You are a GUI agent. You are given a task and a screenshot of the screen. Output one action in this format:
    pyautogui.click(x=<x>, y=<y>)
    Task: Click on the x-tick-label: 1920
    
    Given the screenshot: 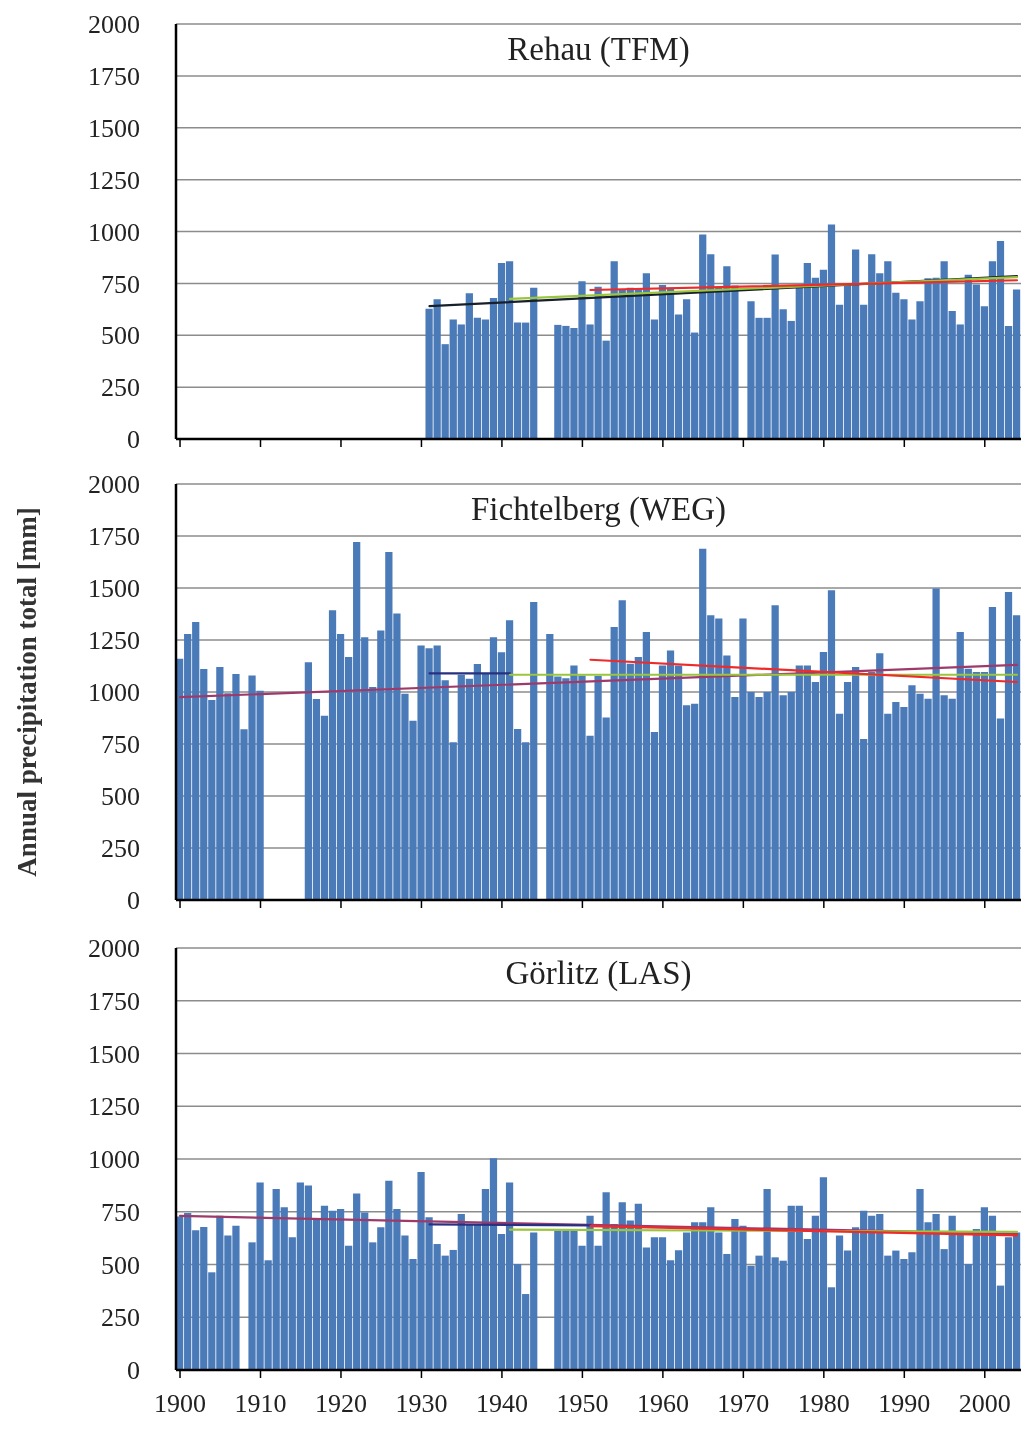 What is the action you would take?
    pyautogui.click(x=340, y=1404)
    